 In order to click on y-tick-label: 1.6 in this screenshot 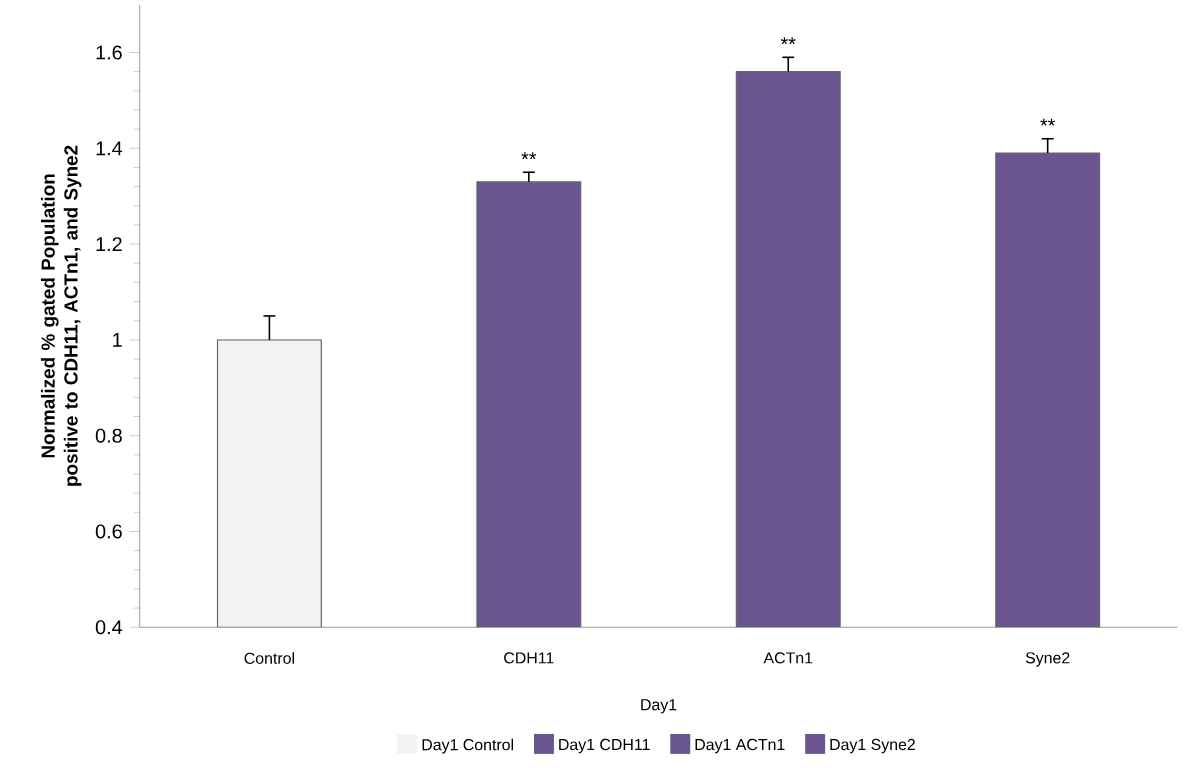, I will do `click(109, 52)`.